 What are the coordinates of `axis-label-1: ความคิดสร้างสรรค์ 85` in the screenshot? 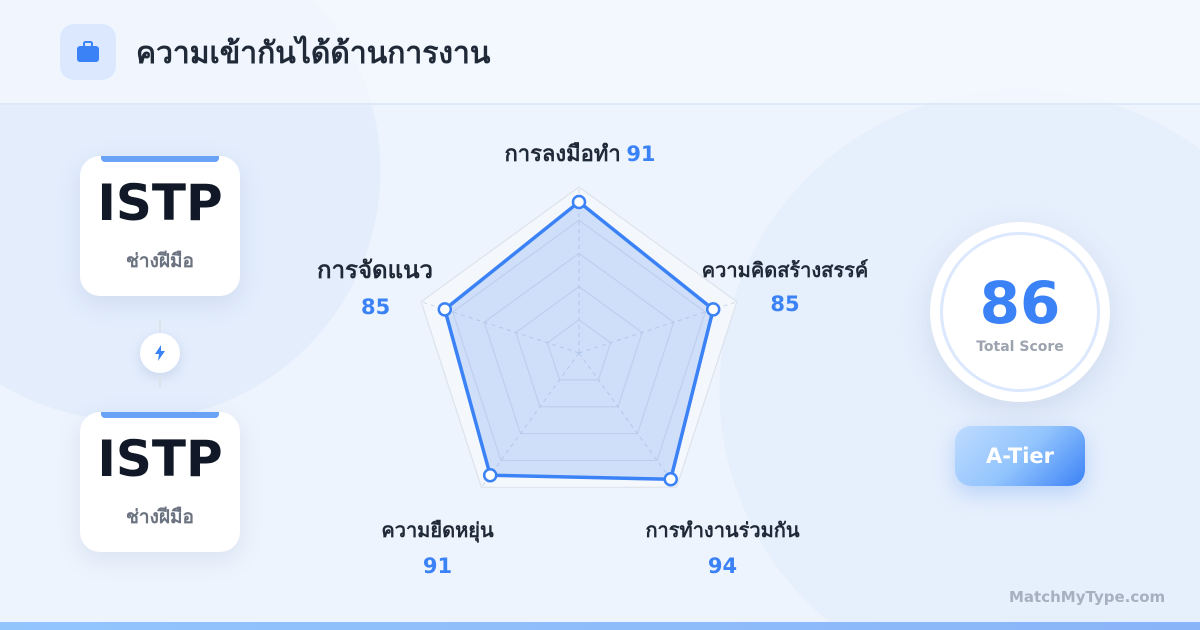 It's located at (785, 285).